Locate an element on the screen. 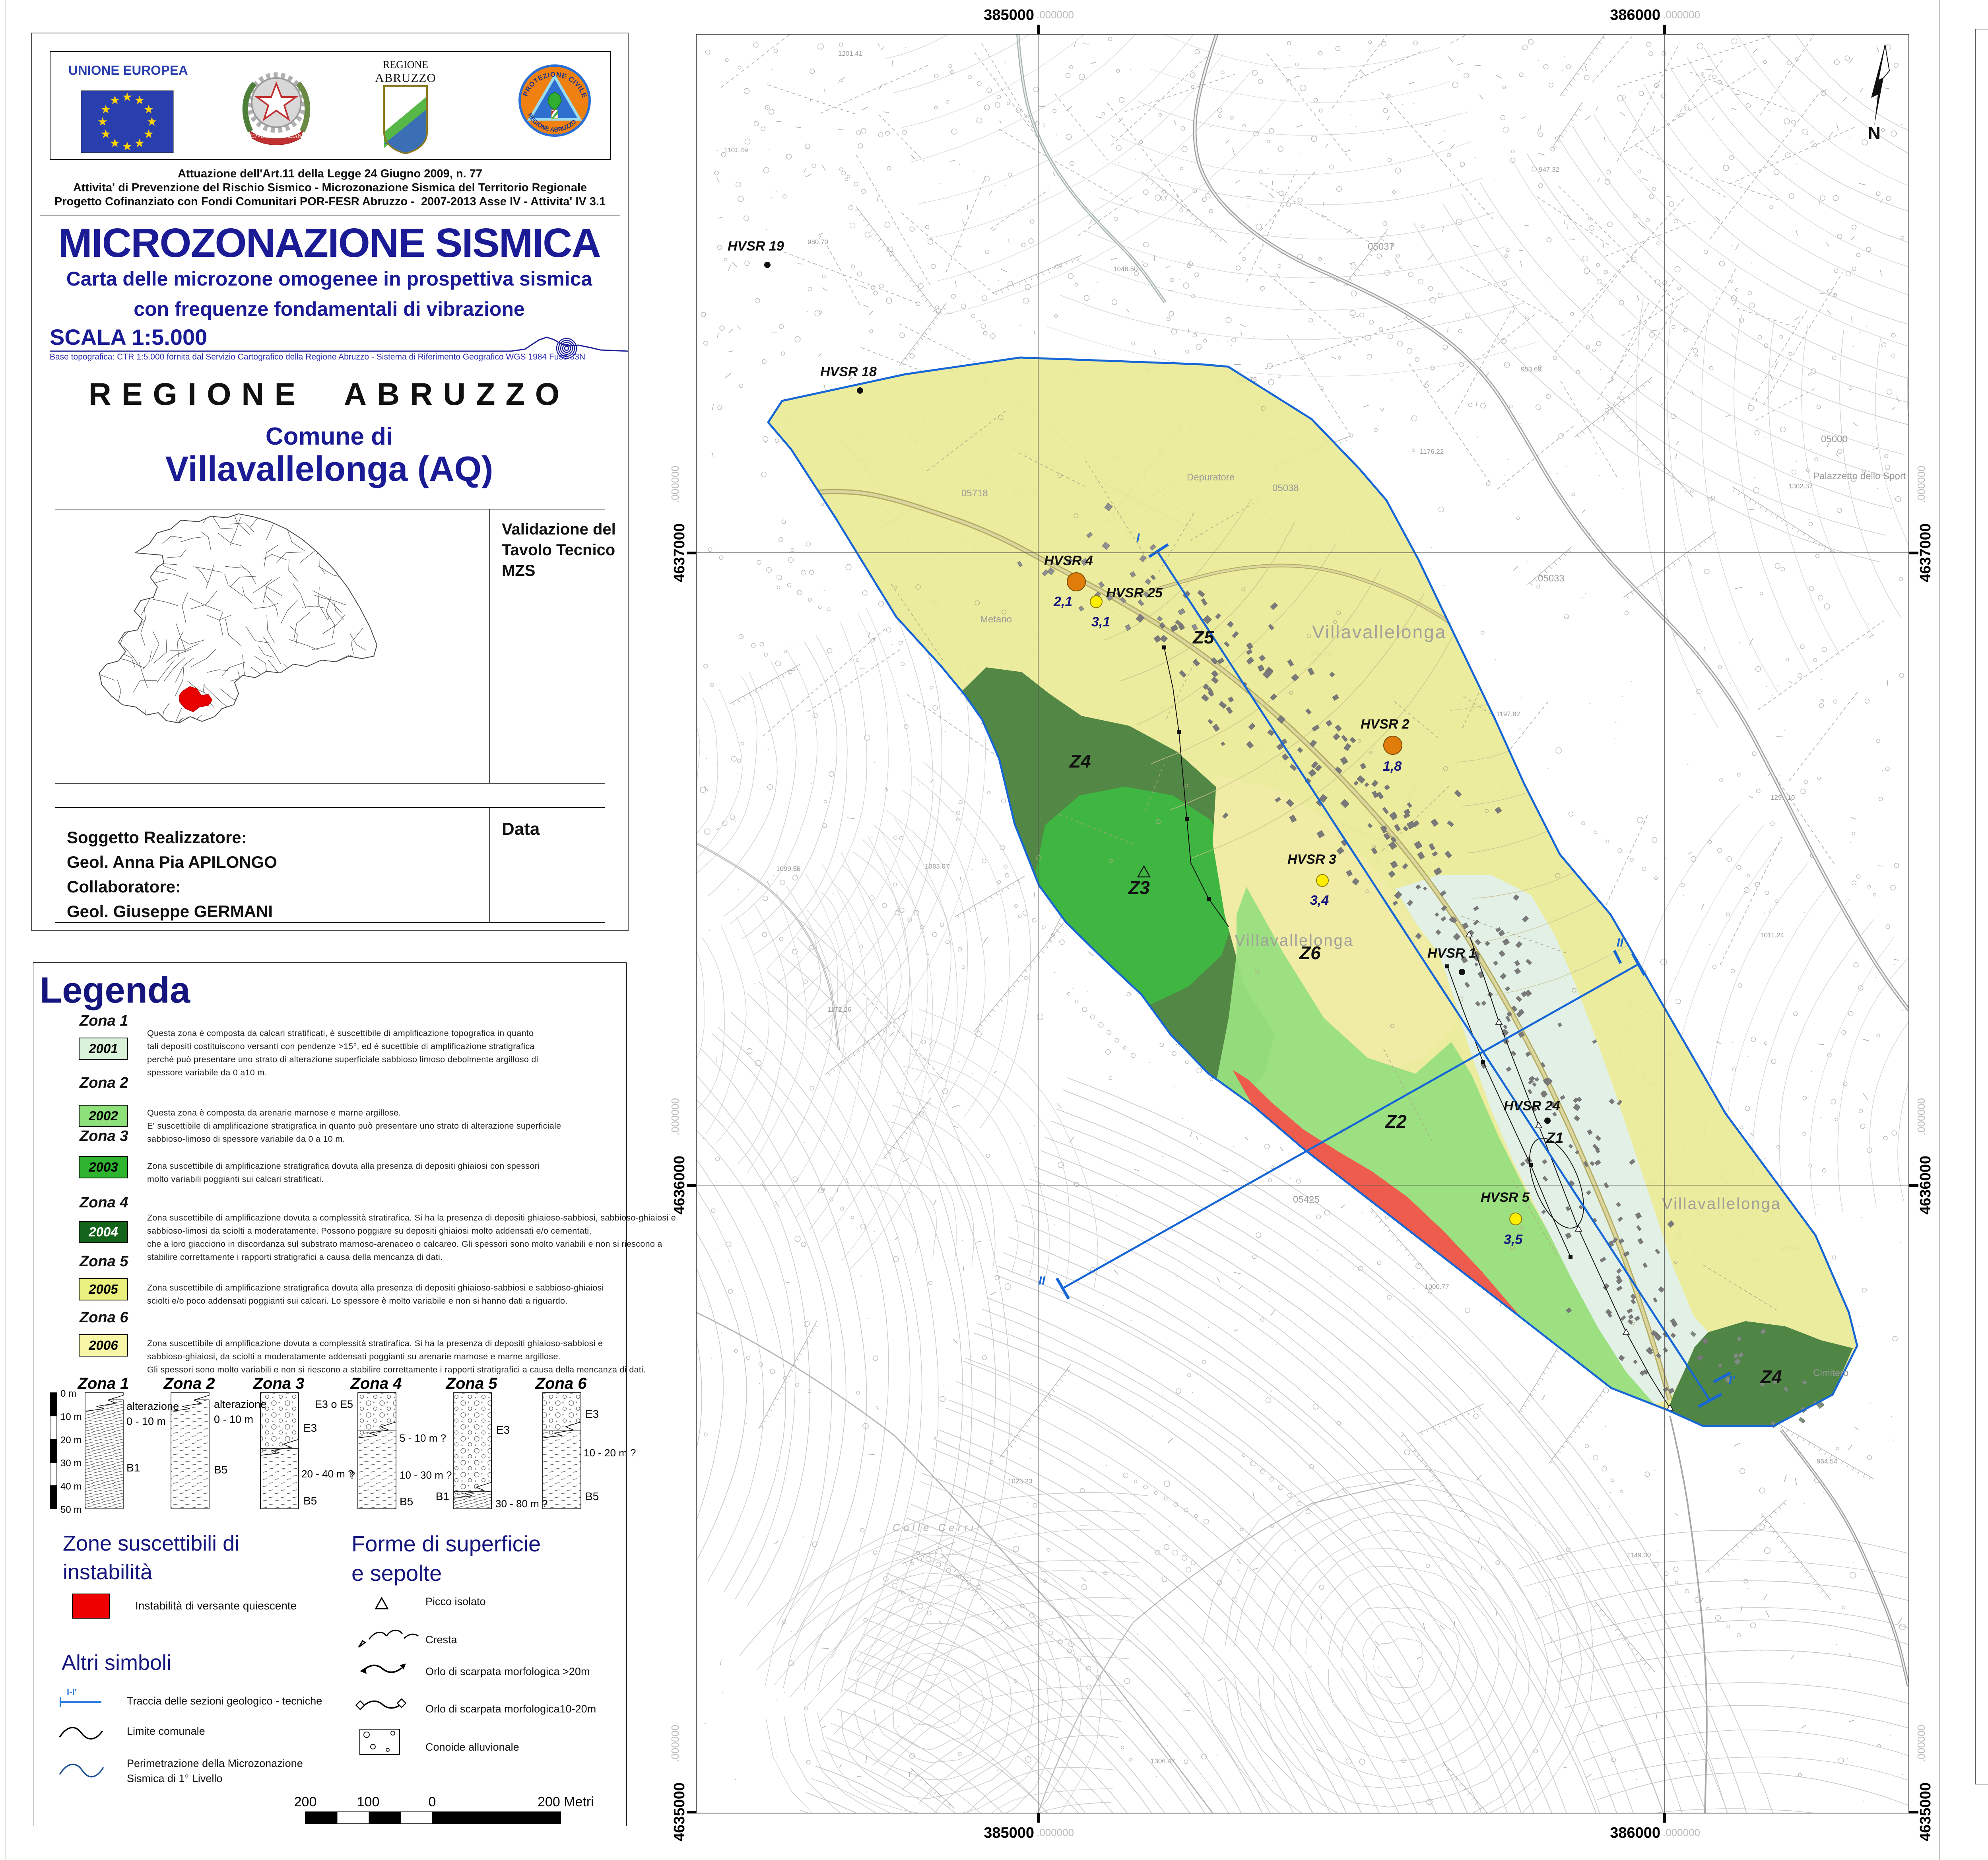 The image size is (1988, 1860). svg-text: 100 is located at coordinates (368, 1801).